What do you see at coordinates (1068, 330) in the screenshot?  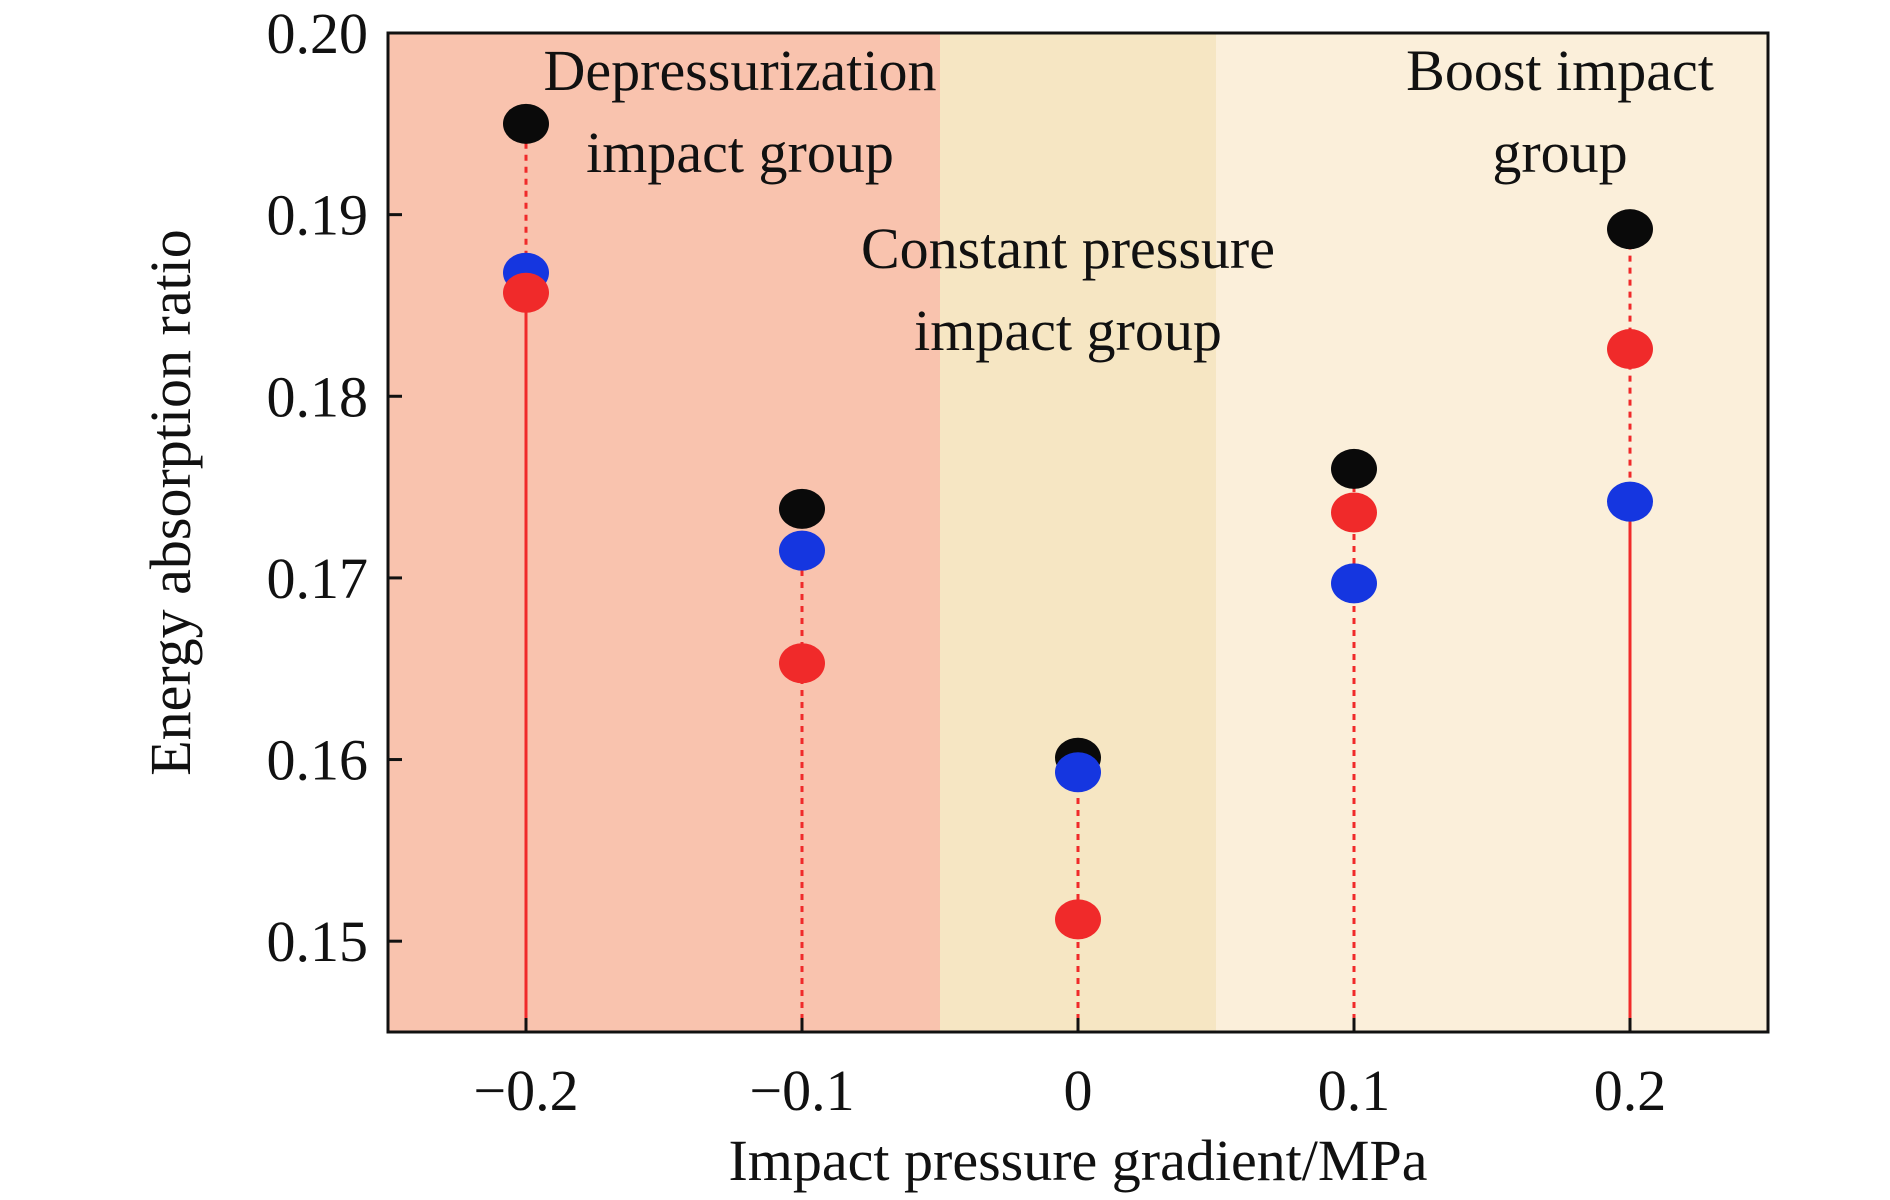 I see `region-label-1-line-1: impact group` at bounding box center [1068, 330].